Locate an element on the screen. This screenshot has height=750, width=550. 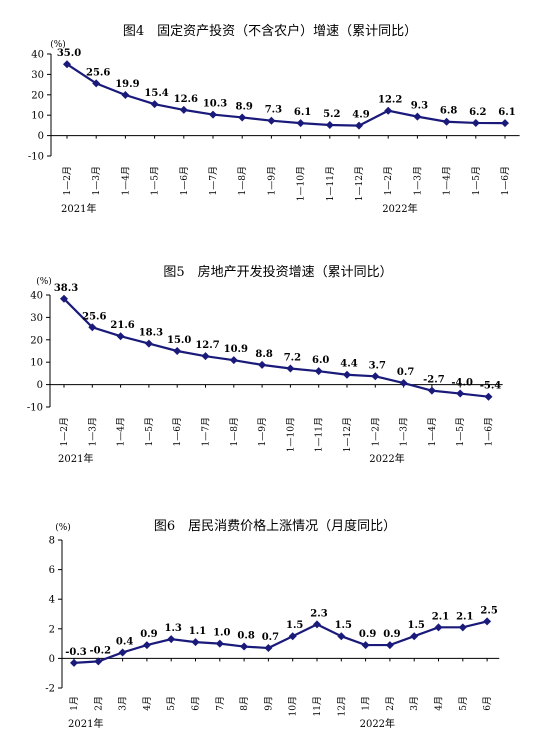
y-tick-label: 30 is located at coordinates (36, 318).